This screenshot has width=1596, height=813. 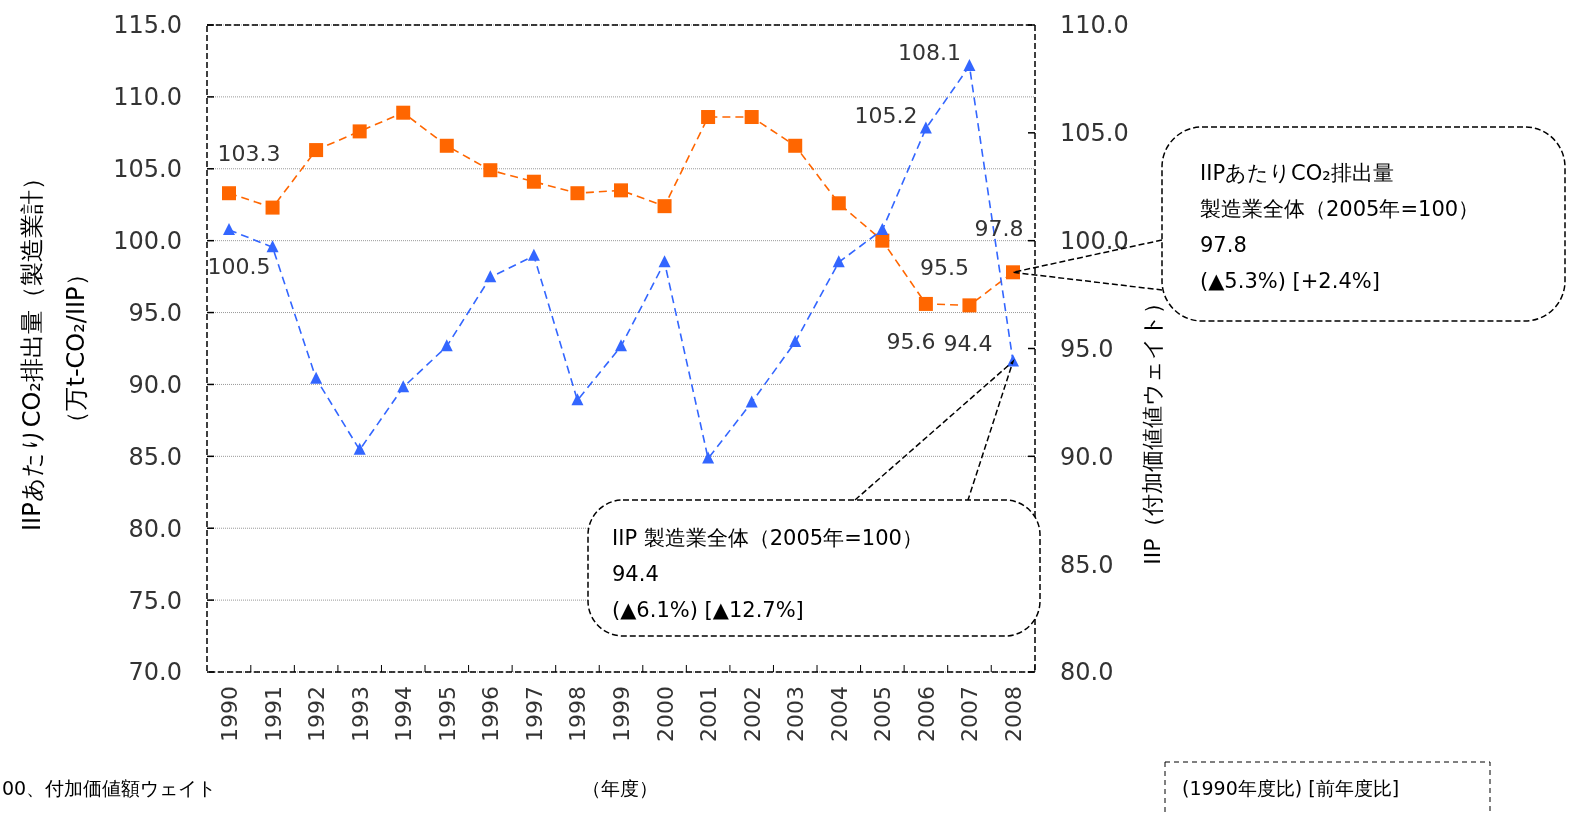 I want to click on y2-tick-label: 90.0, so click(x=1087, y=456).